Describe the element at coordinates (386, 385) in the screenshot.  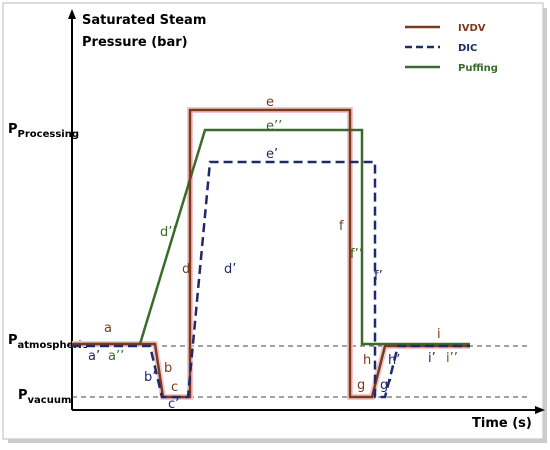
I see `segment-label: g’` at that location.